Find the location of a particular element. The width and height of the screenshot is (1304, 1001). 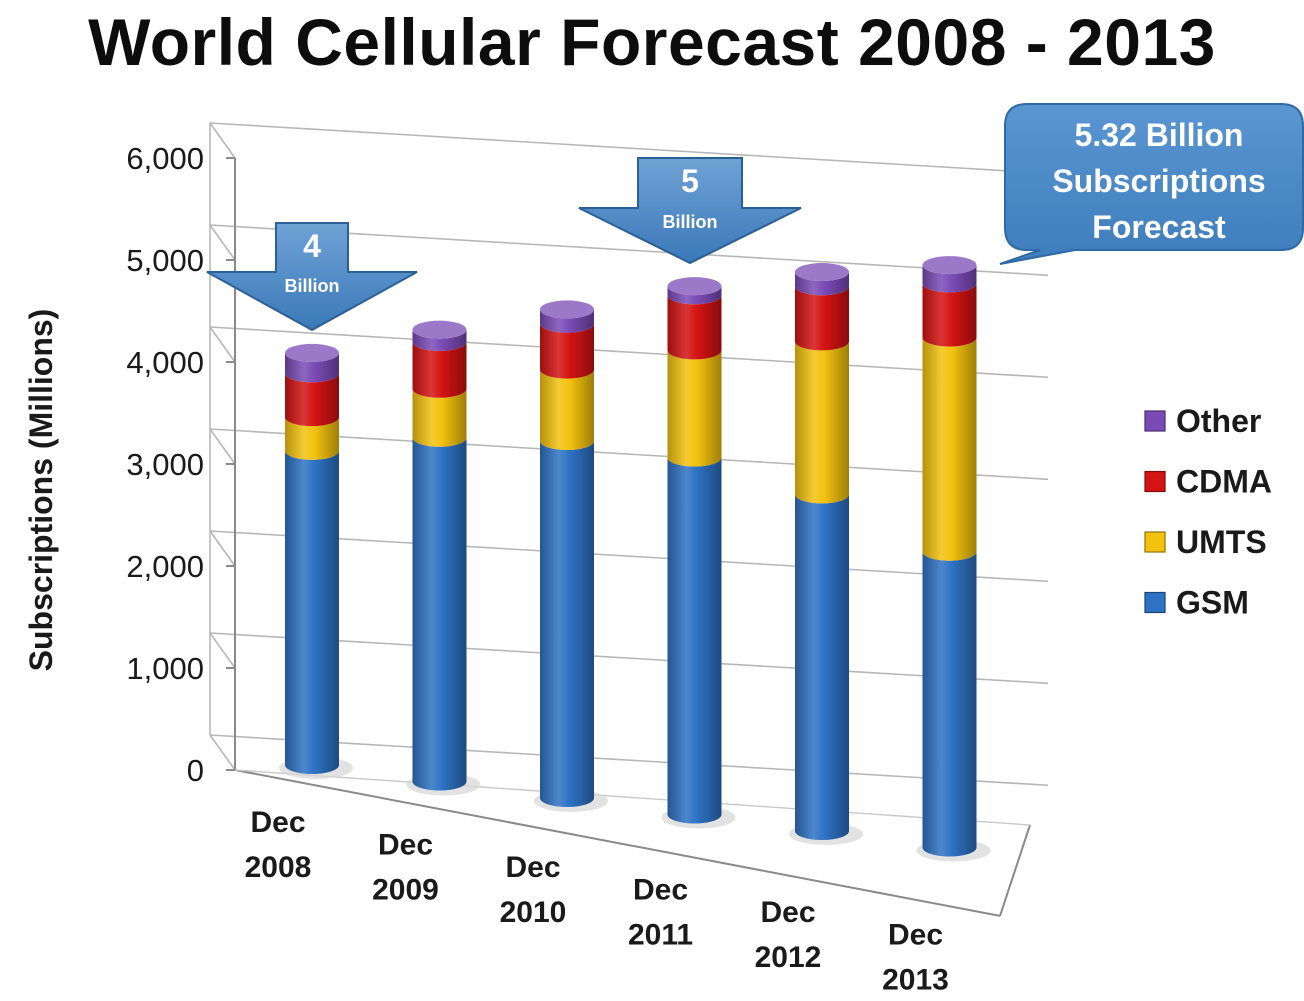

legend-label: GSM is located at coordinates (1212, 603).